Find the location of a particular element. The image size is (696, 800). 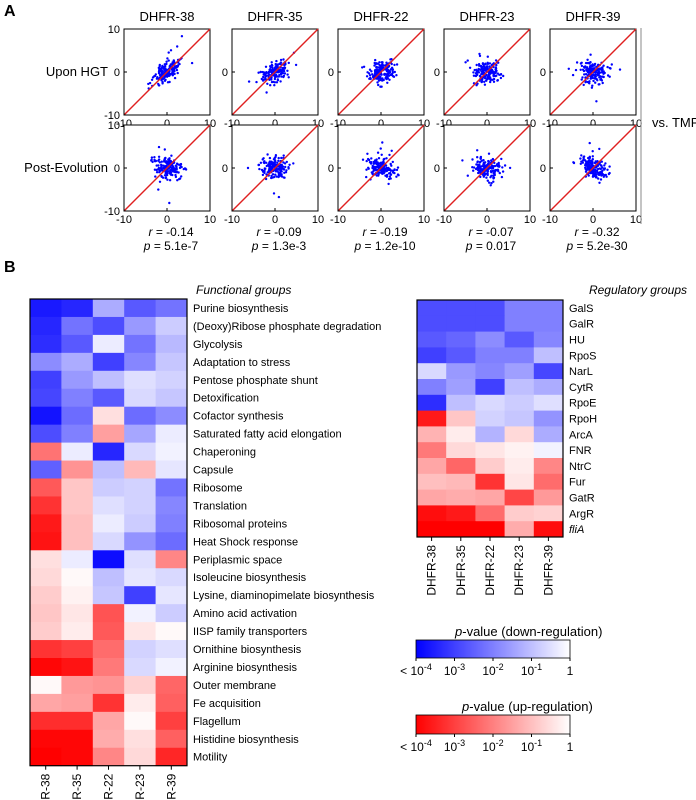

heatmap-row-label: Outer membrane is located at coordinates (234, 686).